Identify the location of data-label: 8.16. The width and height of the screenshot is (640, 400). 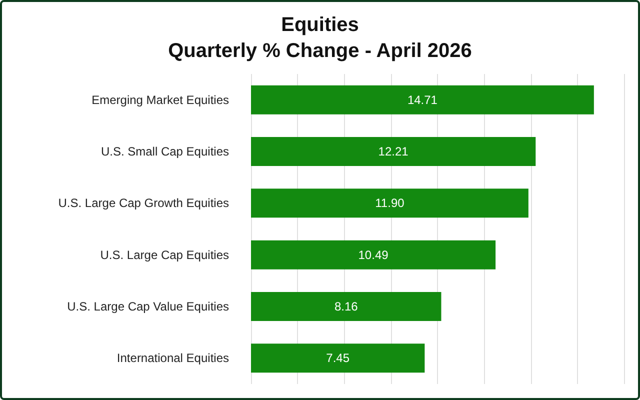
(346, 307).